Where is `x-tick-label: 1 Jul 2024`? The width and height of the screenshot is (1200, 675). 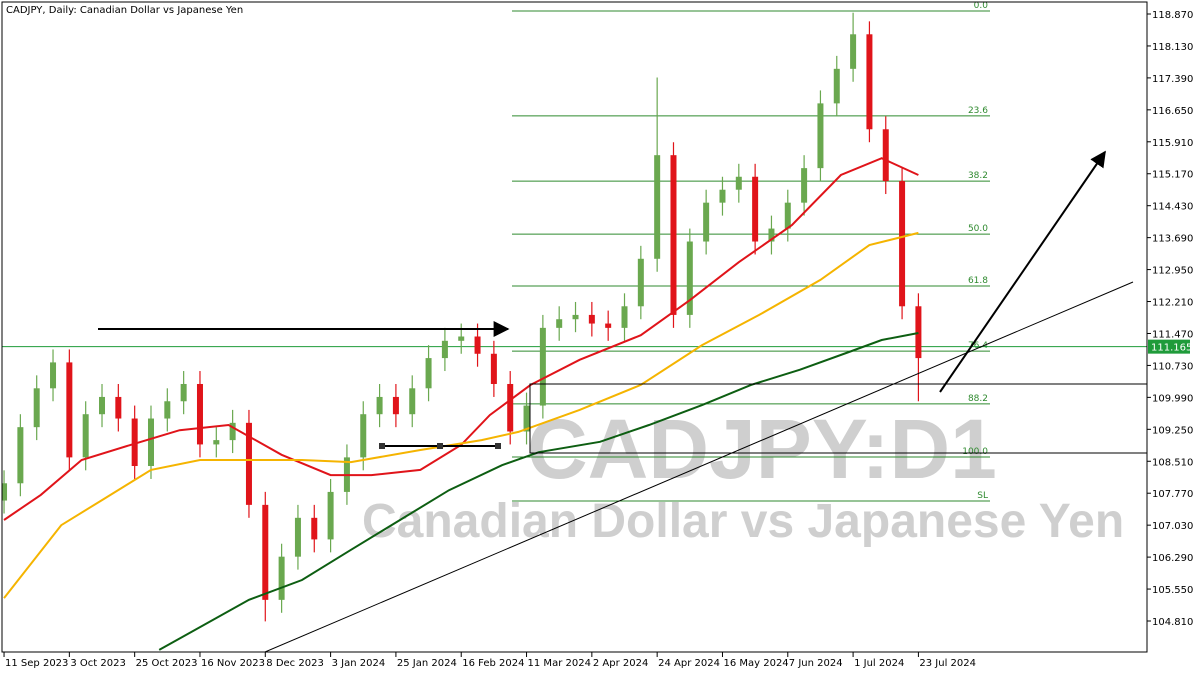 x-tick-label: 1 Jul 2024 is located at coordinates (879, 663).